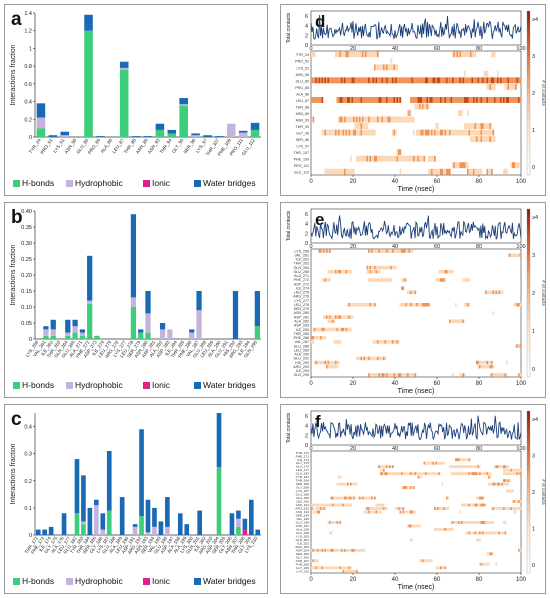  I want to click on residue-label: ALA_86, so click(302, 94).